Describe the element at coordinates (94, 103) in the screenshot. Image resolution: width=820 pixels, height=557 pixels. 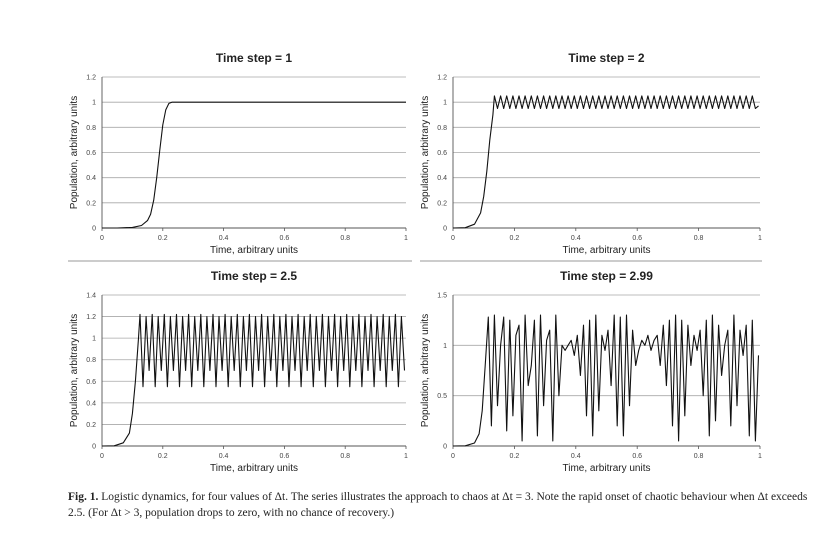
I see `panel-1-ytick-label: 1` at that location.